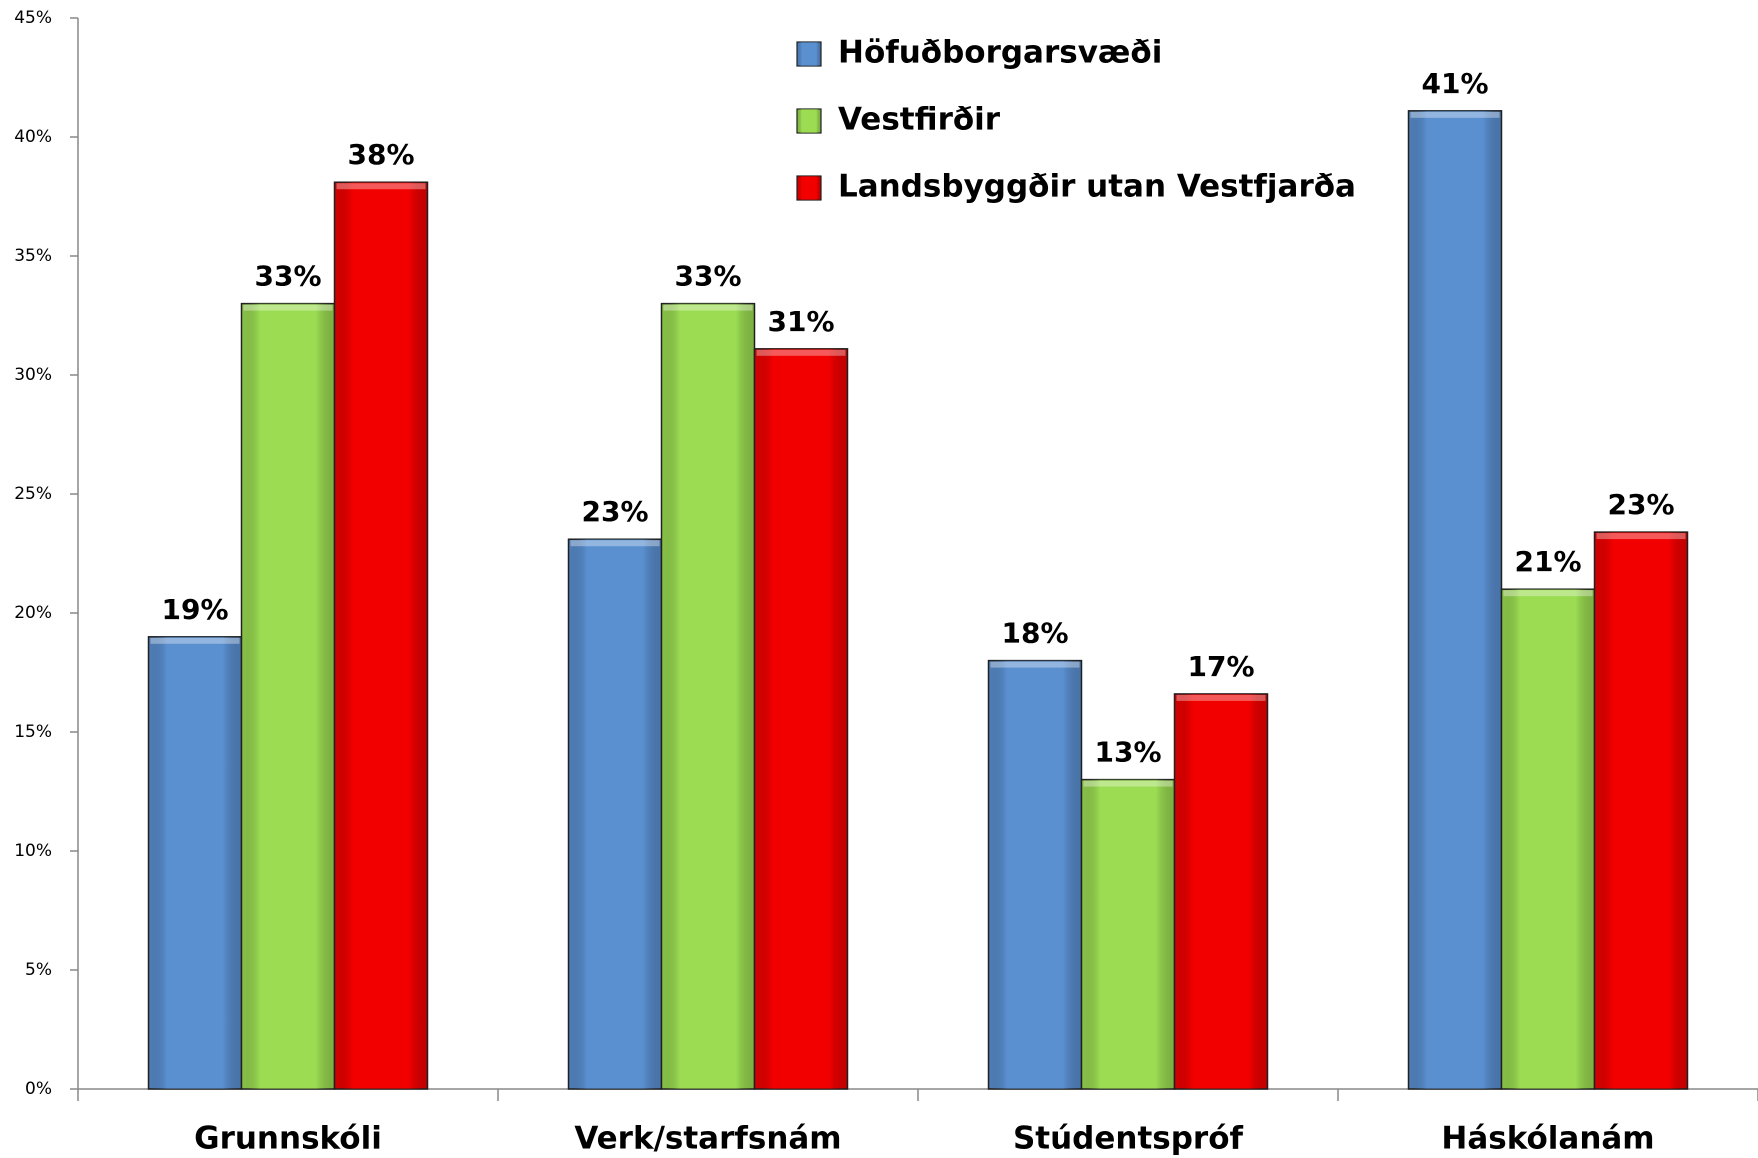  I want to click on legend-label: Höfuðborgarsvæði, so click(1000, 53).